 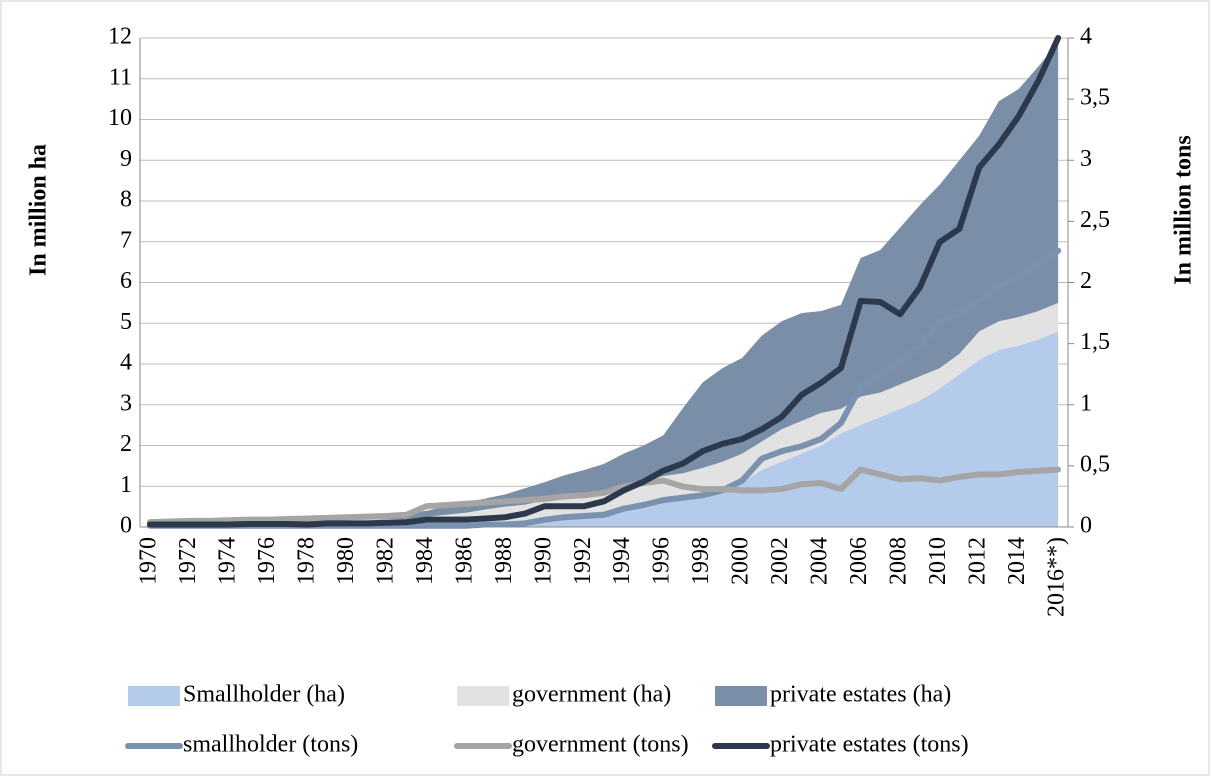 I want to click on y-tick-label: 12, so click(x=120, y=37).